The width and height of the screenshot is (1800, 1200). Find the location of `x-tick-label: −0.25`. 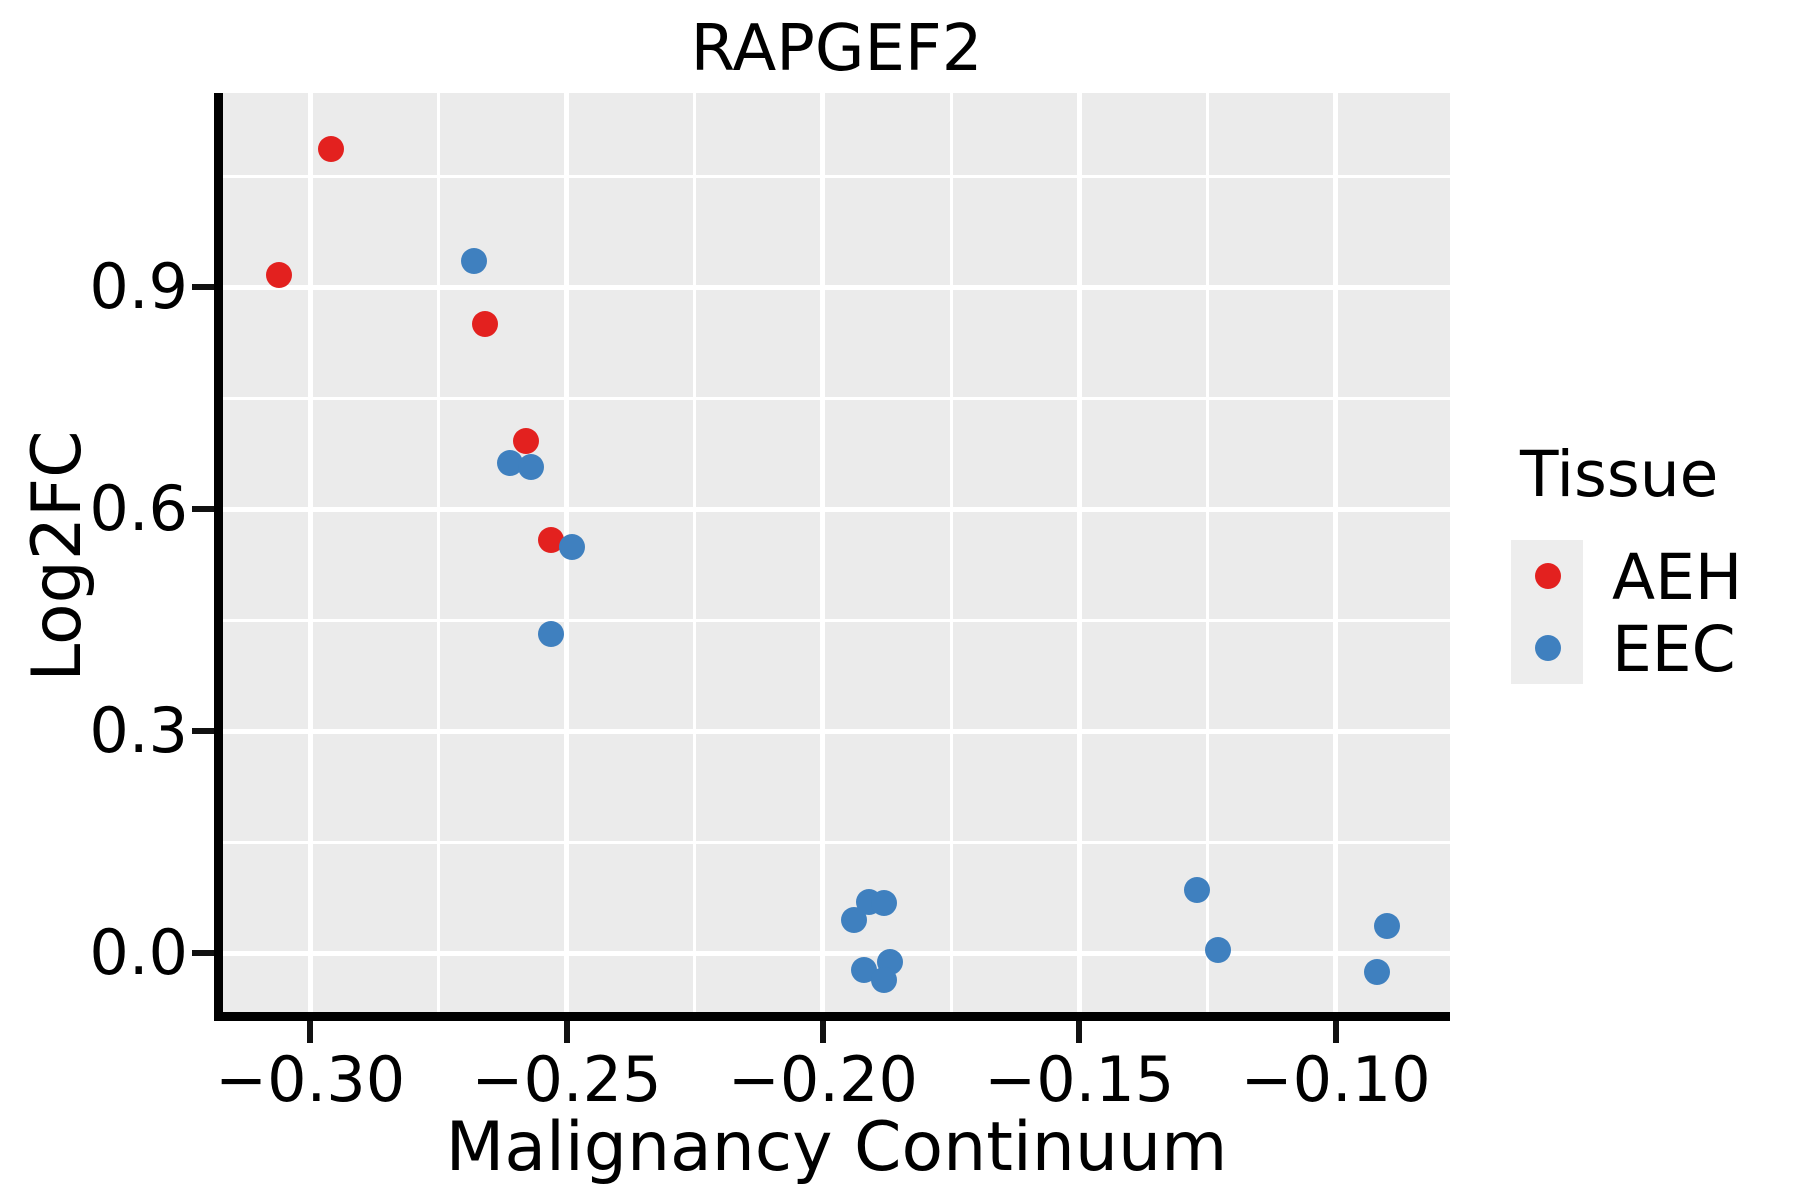

x-tick-label: −0.25 is located at coordinates (566, 1079).